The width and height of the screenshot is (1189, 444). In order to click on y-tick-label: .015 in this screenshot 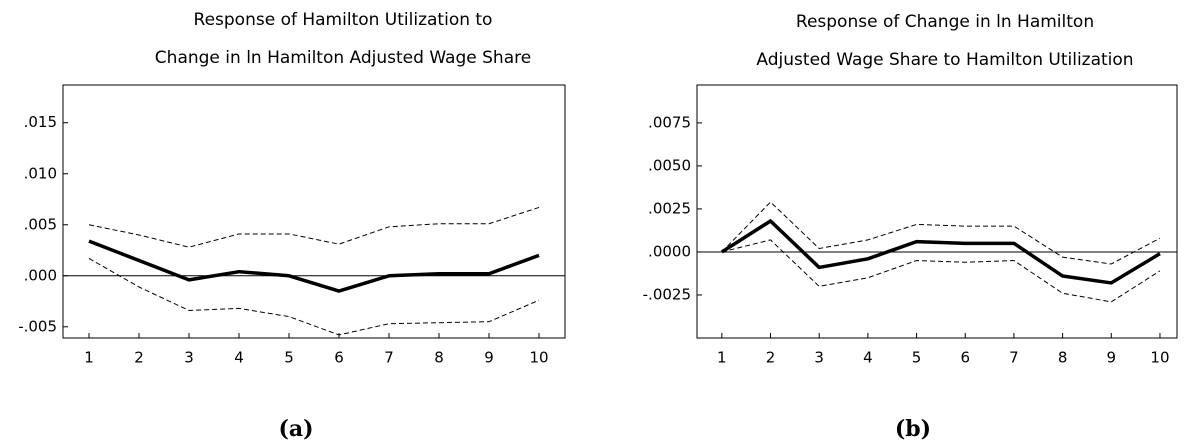, I will do `click(40, 122)`.